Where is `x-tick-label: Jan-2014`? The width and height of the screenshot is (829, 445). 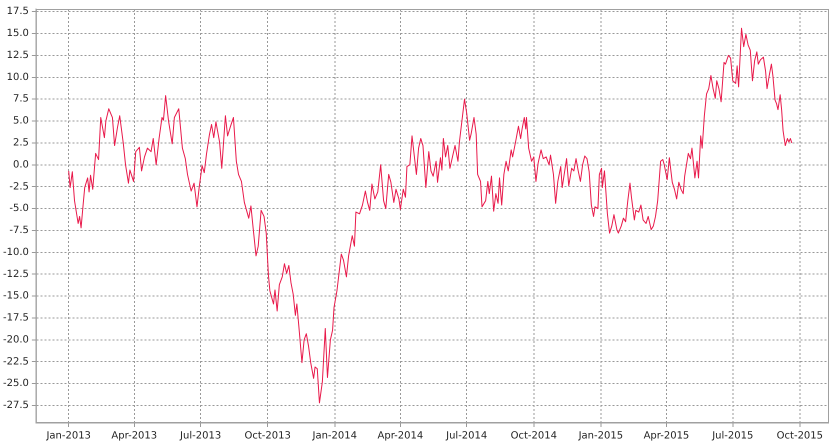
x-tick-label: Jan-2014 is located at coordinates (334, 436).